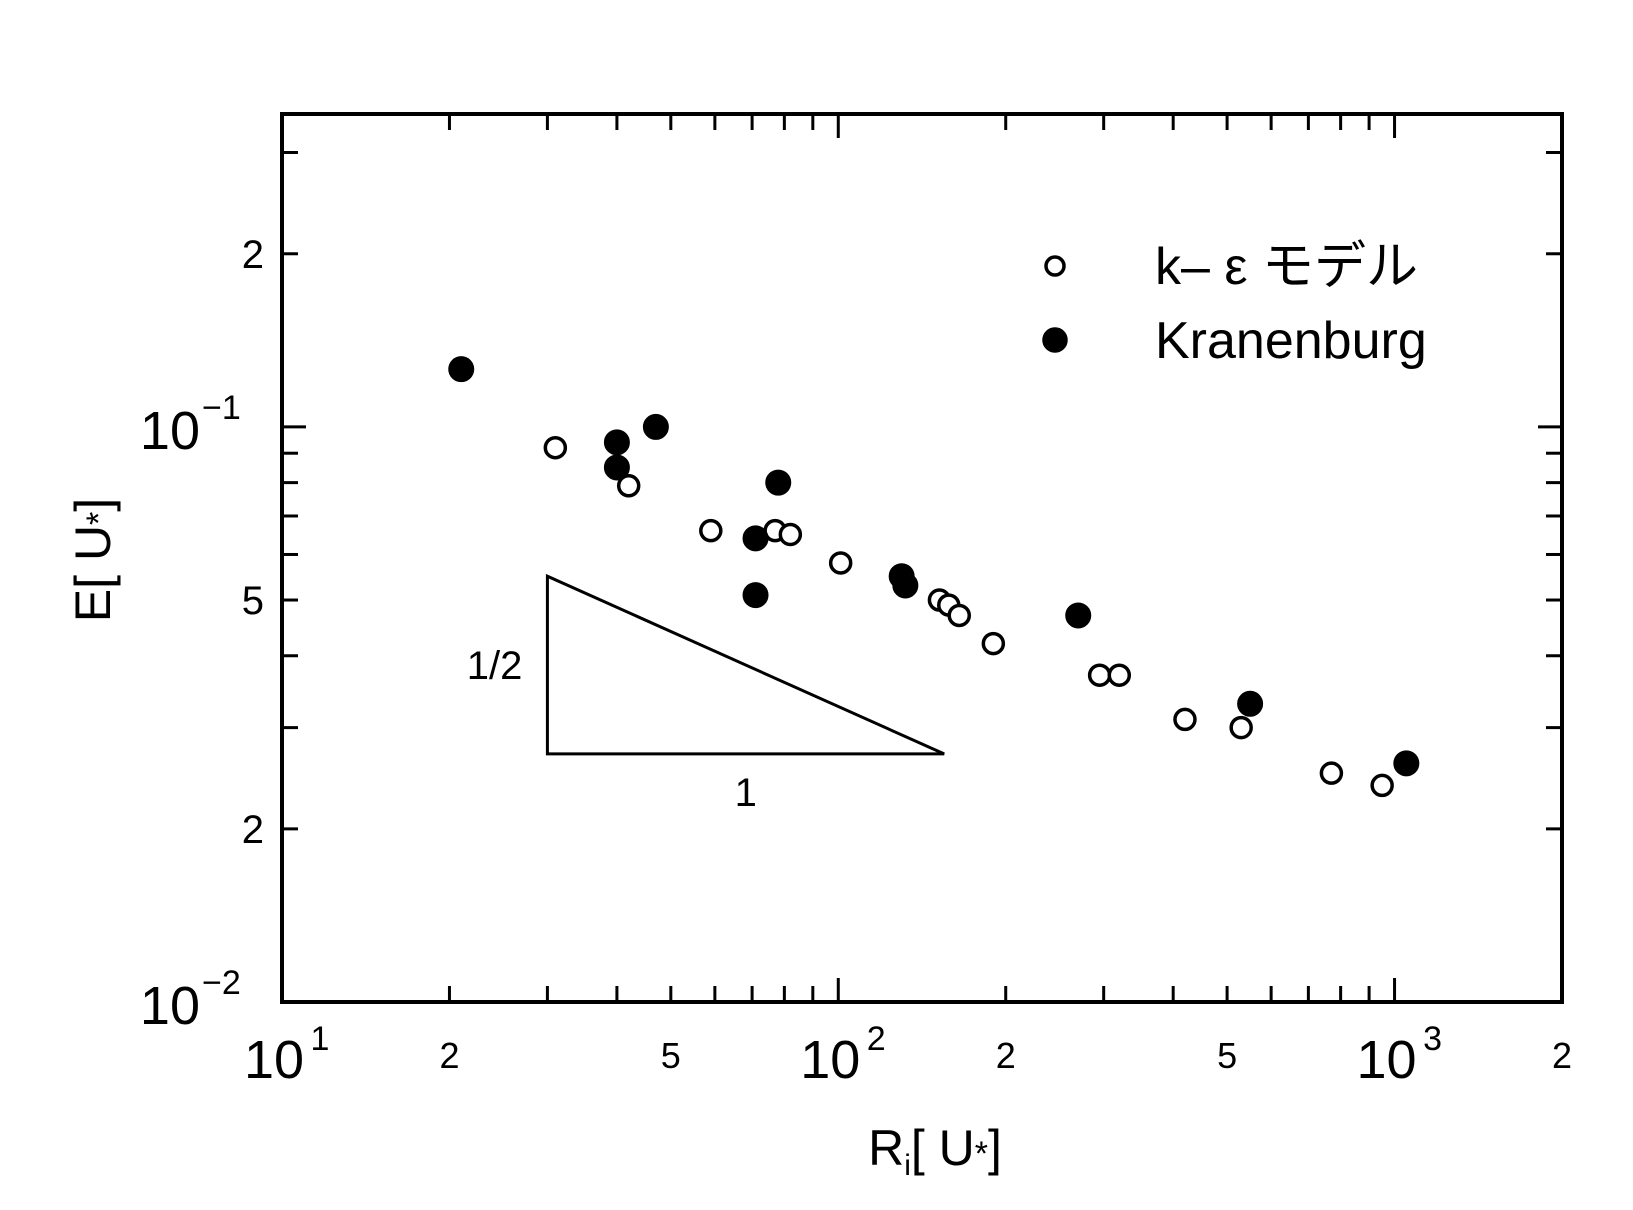  Describe the element at coordinates (221, 408) in the screenshot. I see `y-tick-label-exponent: −1` at that location.